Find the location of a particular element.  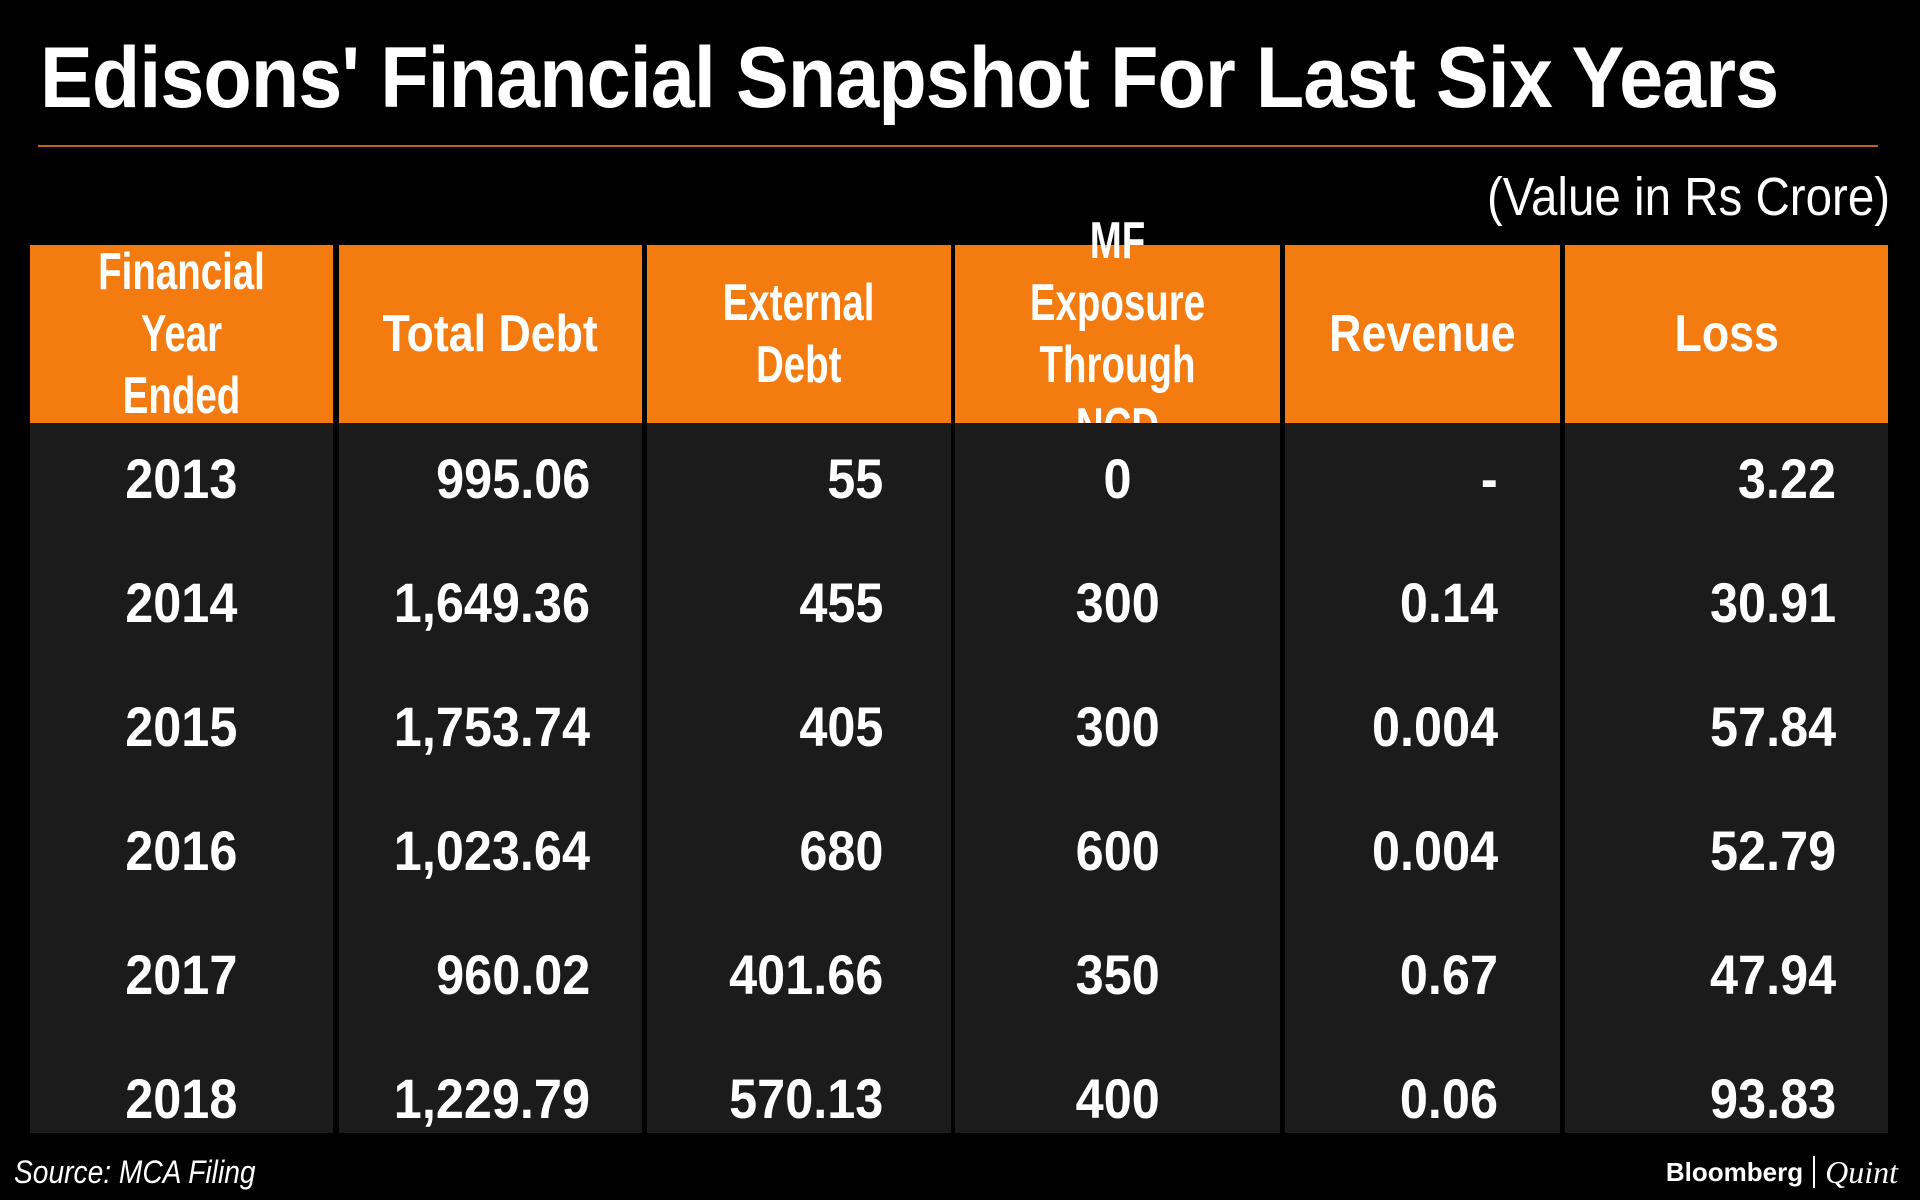

cell-value: 0.67 is located at coordinates (1448, 974).